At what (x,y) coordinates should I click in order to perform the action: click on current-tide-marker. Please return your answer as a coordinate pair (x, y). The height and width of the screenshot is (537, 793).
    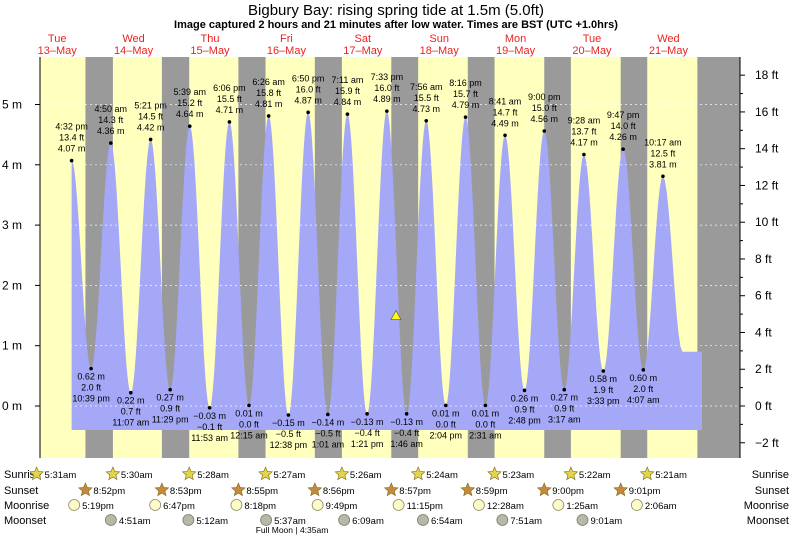
    Looking at the image, I should click on (396, 314).